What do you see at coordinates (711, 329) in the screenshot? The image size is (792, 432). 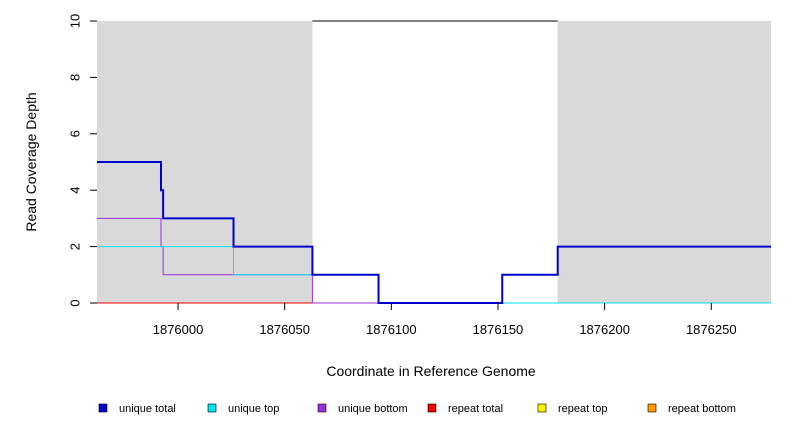 I see `x-tick-label: 1876250` at bounding box center [711, 329].